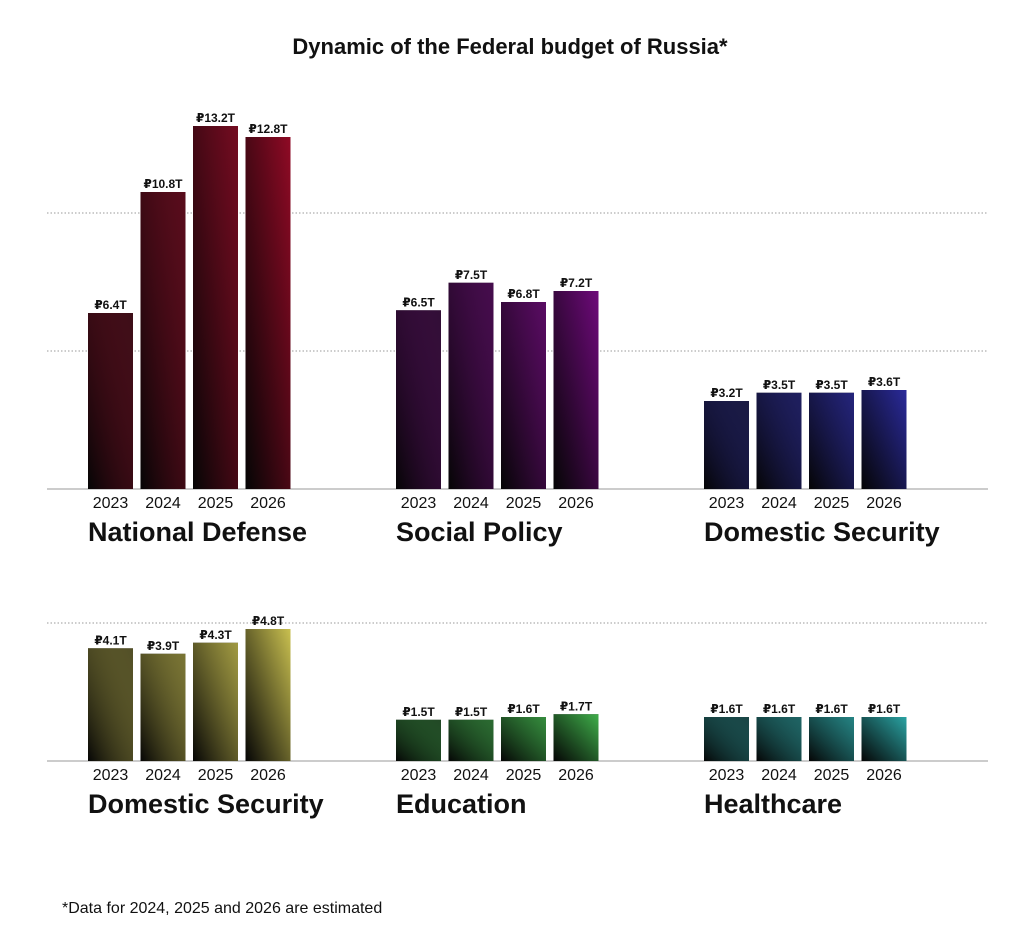 This screenshot has height=937, width=1020. What do you see at coordinates (471, 275) in the screenshot?
I see `value-label: ₽7.5T` at bounding box center [471, 275].